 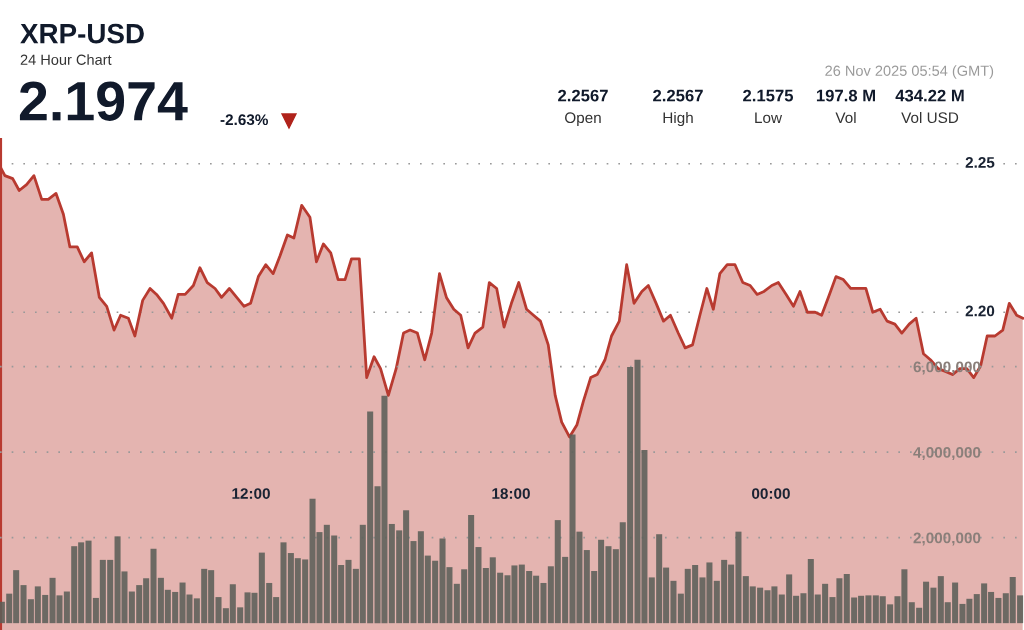 I want to click on text: 2.1974, so click(x=103, y=101).